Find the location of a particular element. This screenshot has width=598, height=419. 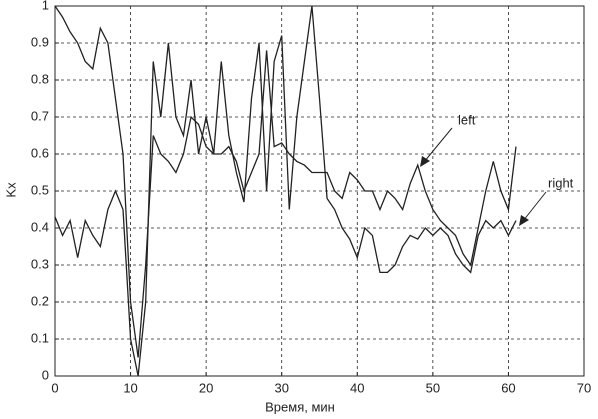

x-tick-label: 30 is located at coordinates (281, 387).